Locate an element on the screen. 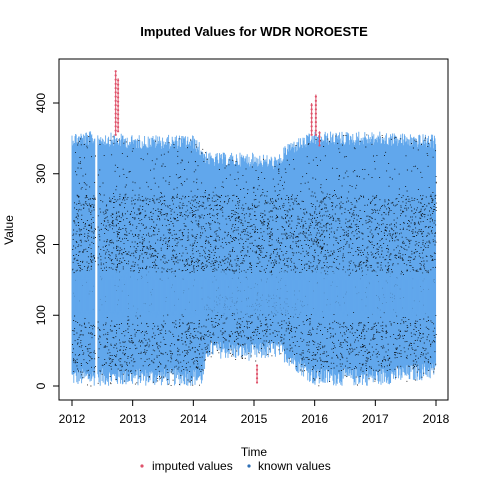 The height and width of the screenshot is (480, 480). x-tick-label: 2014 is located at coordinates (193, 419).